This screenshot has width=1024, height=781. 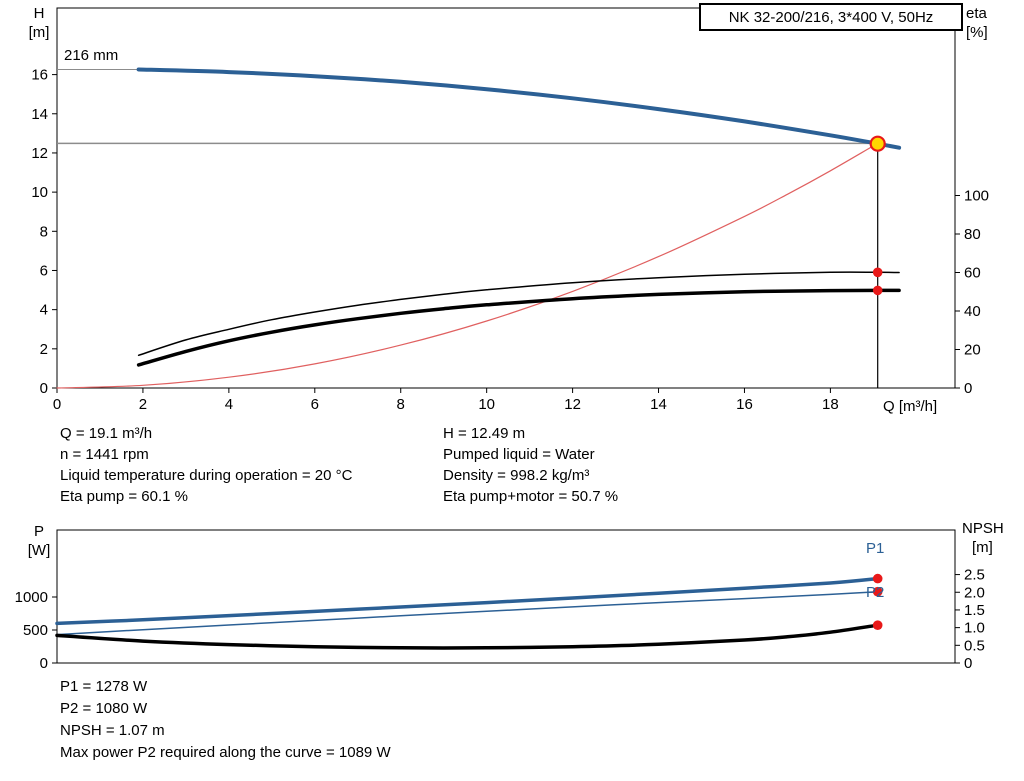 What do you see at coordinates (315, 404) in the screenshot?
I see `x-tick-label: 6` at bounding box center [315, 404].